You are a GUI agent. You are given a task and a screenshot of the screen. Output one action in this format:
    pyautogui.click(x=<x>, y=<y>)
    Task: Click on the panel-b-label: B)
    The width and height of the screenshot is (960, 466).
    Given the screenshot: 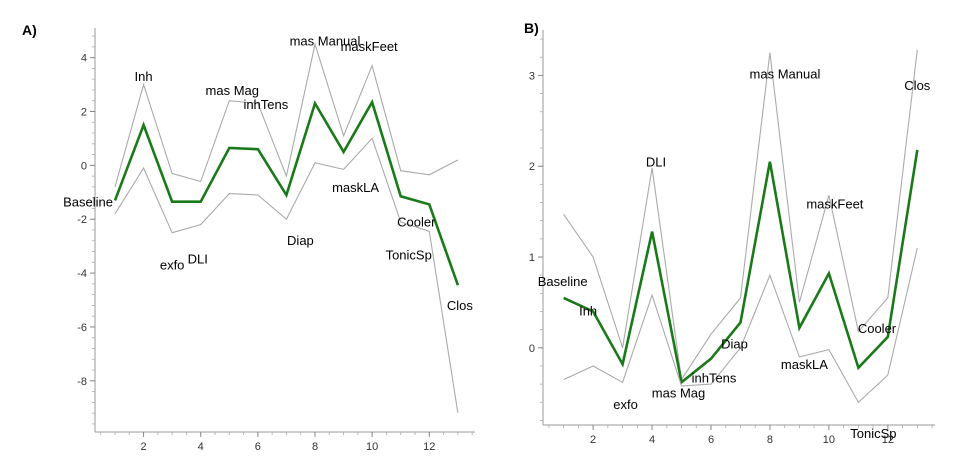 What is the action you would take?
    pyautogui.click(x=531, y=28)
    